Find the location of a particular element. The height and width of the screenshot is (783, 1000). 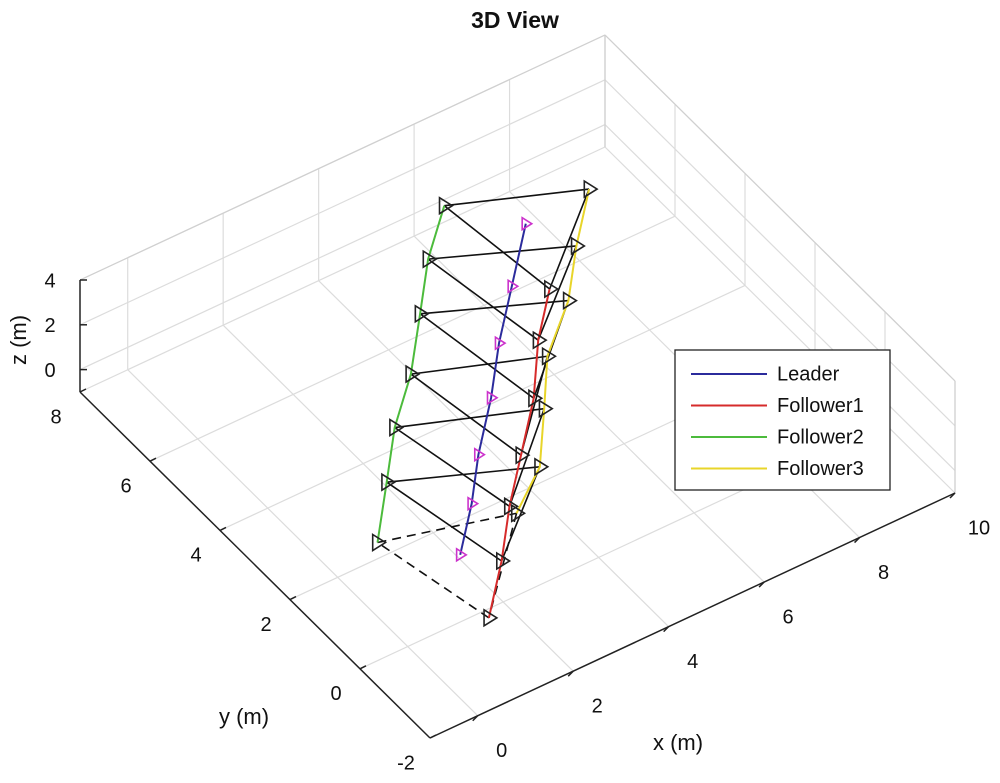

y-tick-label: 8 is located at coordinates (55, 417).